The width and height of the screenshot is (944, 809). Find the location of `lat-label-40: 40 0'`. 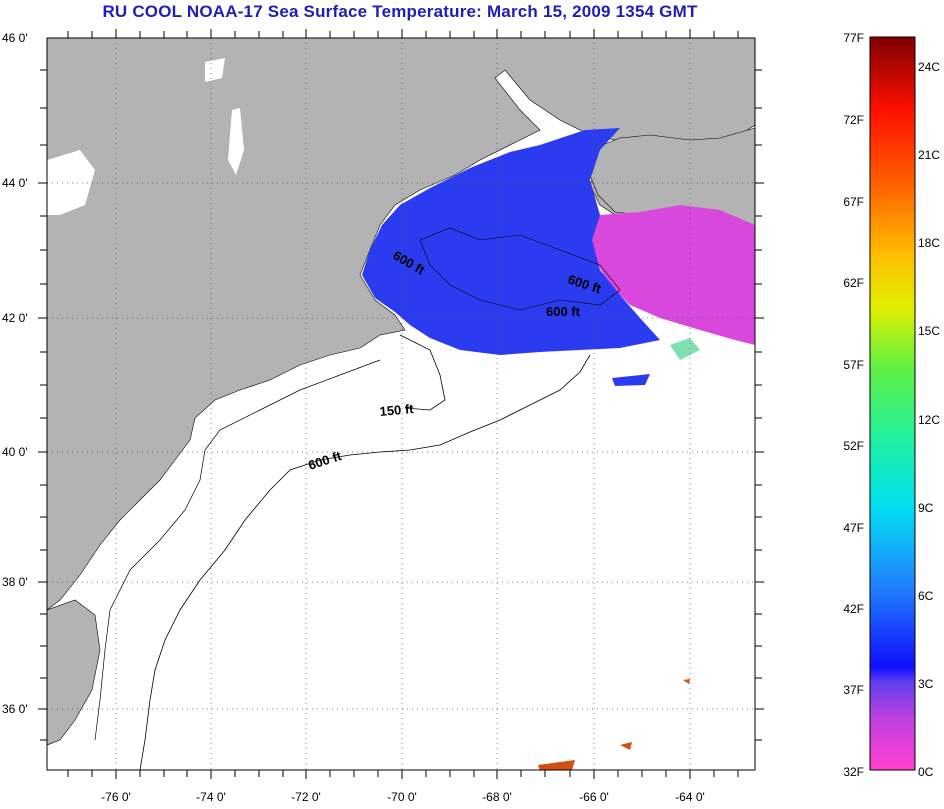

lat-label-40: 40 0' is located at coordinates (15, 452).